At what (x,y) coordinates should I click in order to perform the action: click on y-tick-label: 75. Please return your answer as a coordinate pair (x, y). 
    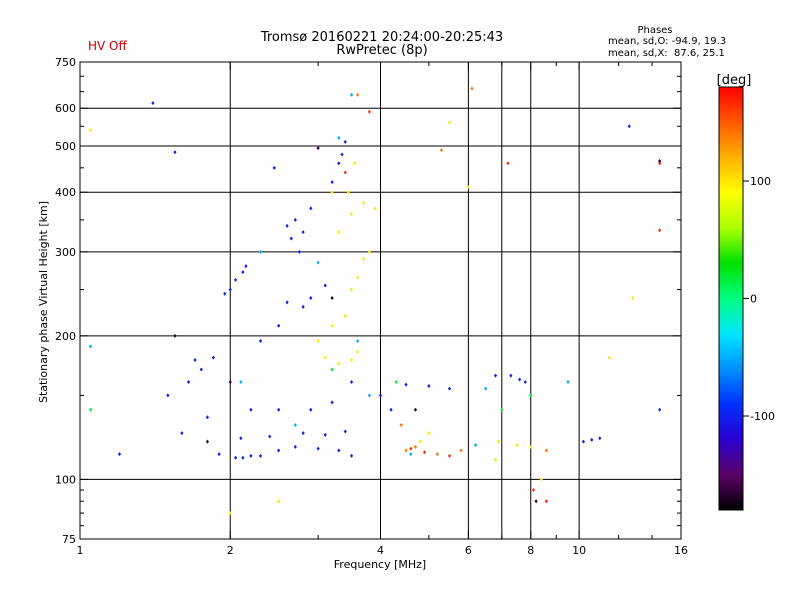
    Looking at the image, I should click on (69, 539).